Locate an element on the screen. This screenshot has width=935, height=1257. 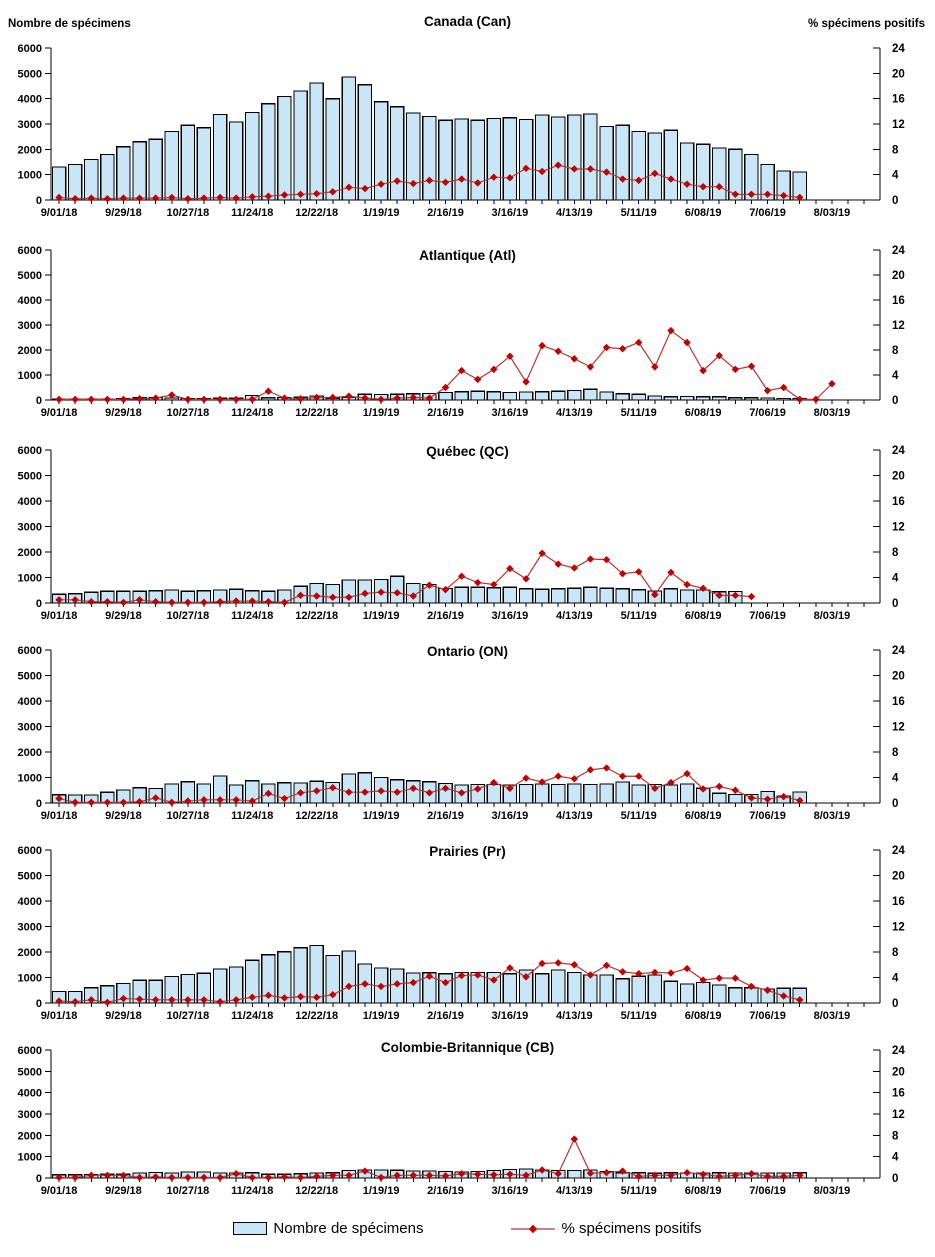
y-left-tick-label: 3000 is located at coordinates (30, 728).